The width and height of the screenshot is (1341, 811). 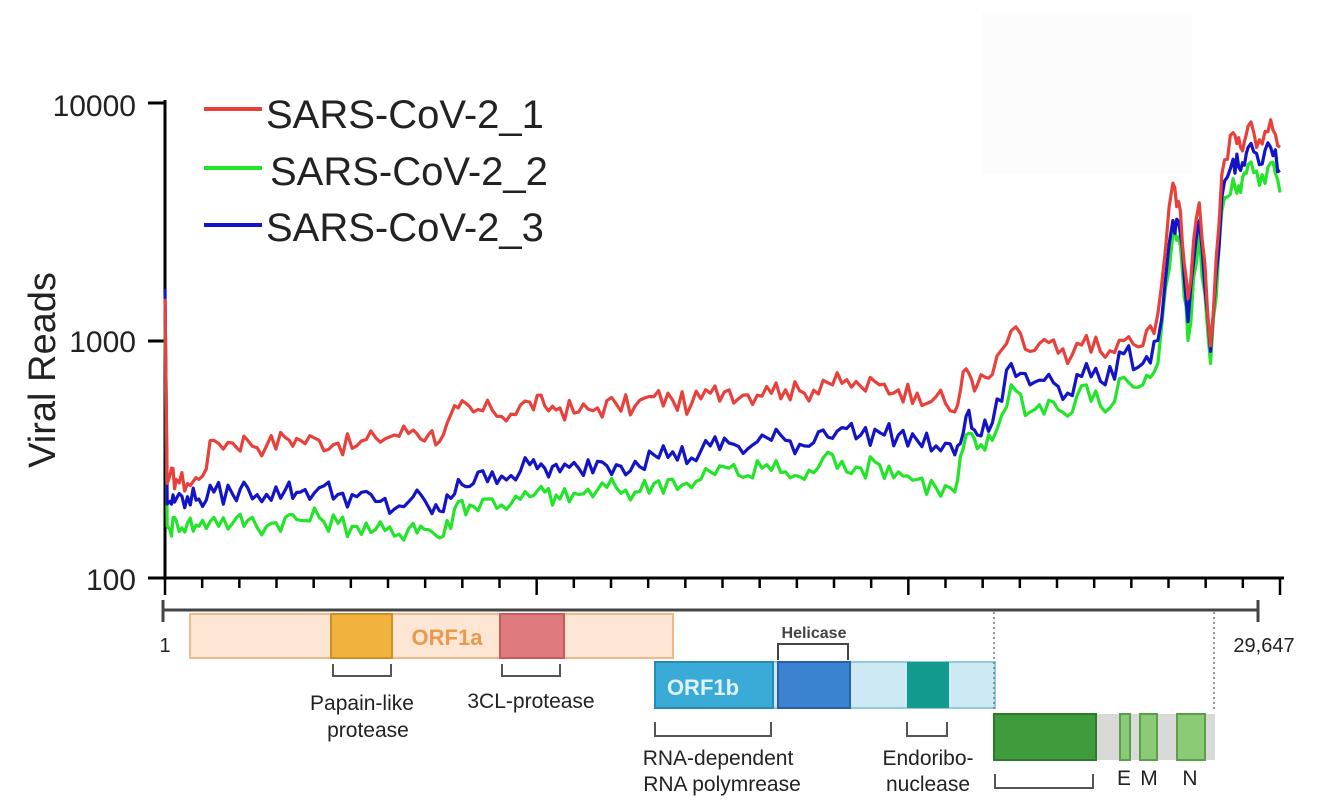 I want to click on y-tick-label-100: 100, so click(x=111, y=580).